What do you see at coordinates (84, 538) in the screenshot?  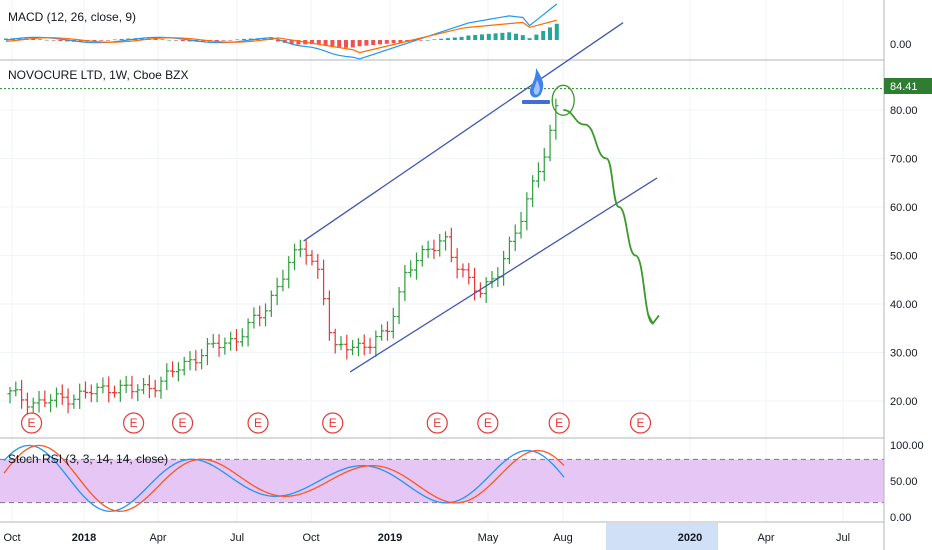 I see `time-axis-label: 2018` at bounding box center [84, 538].